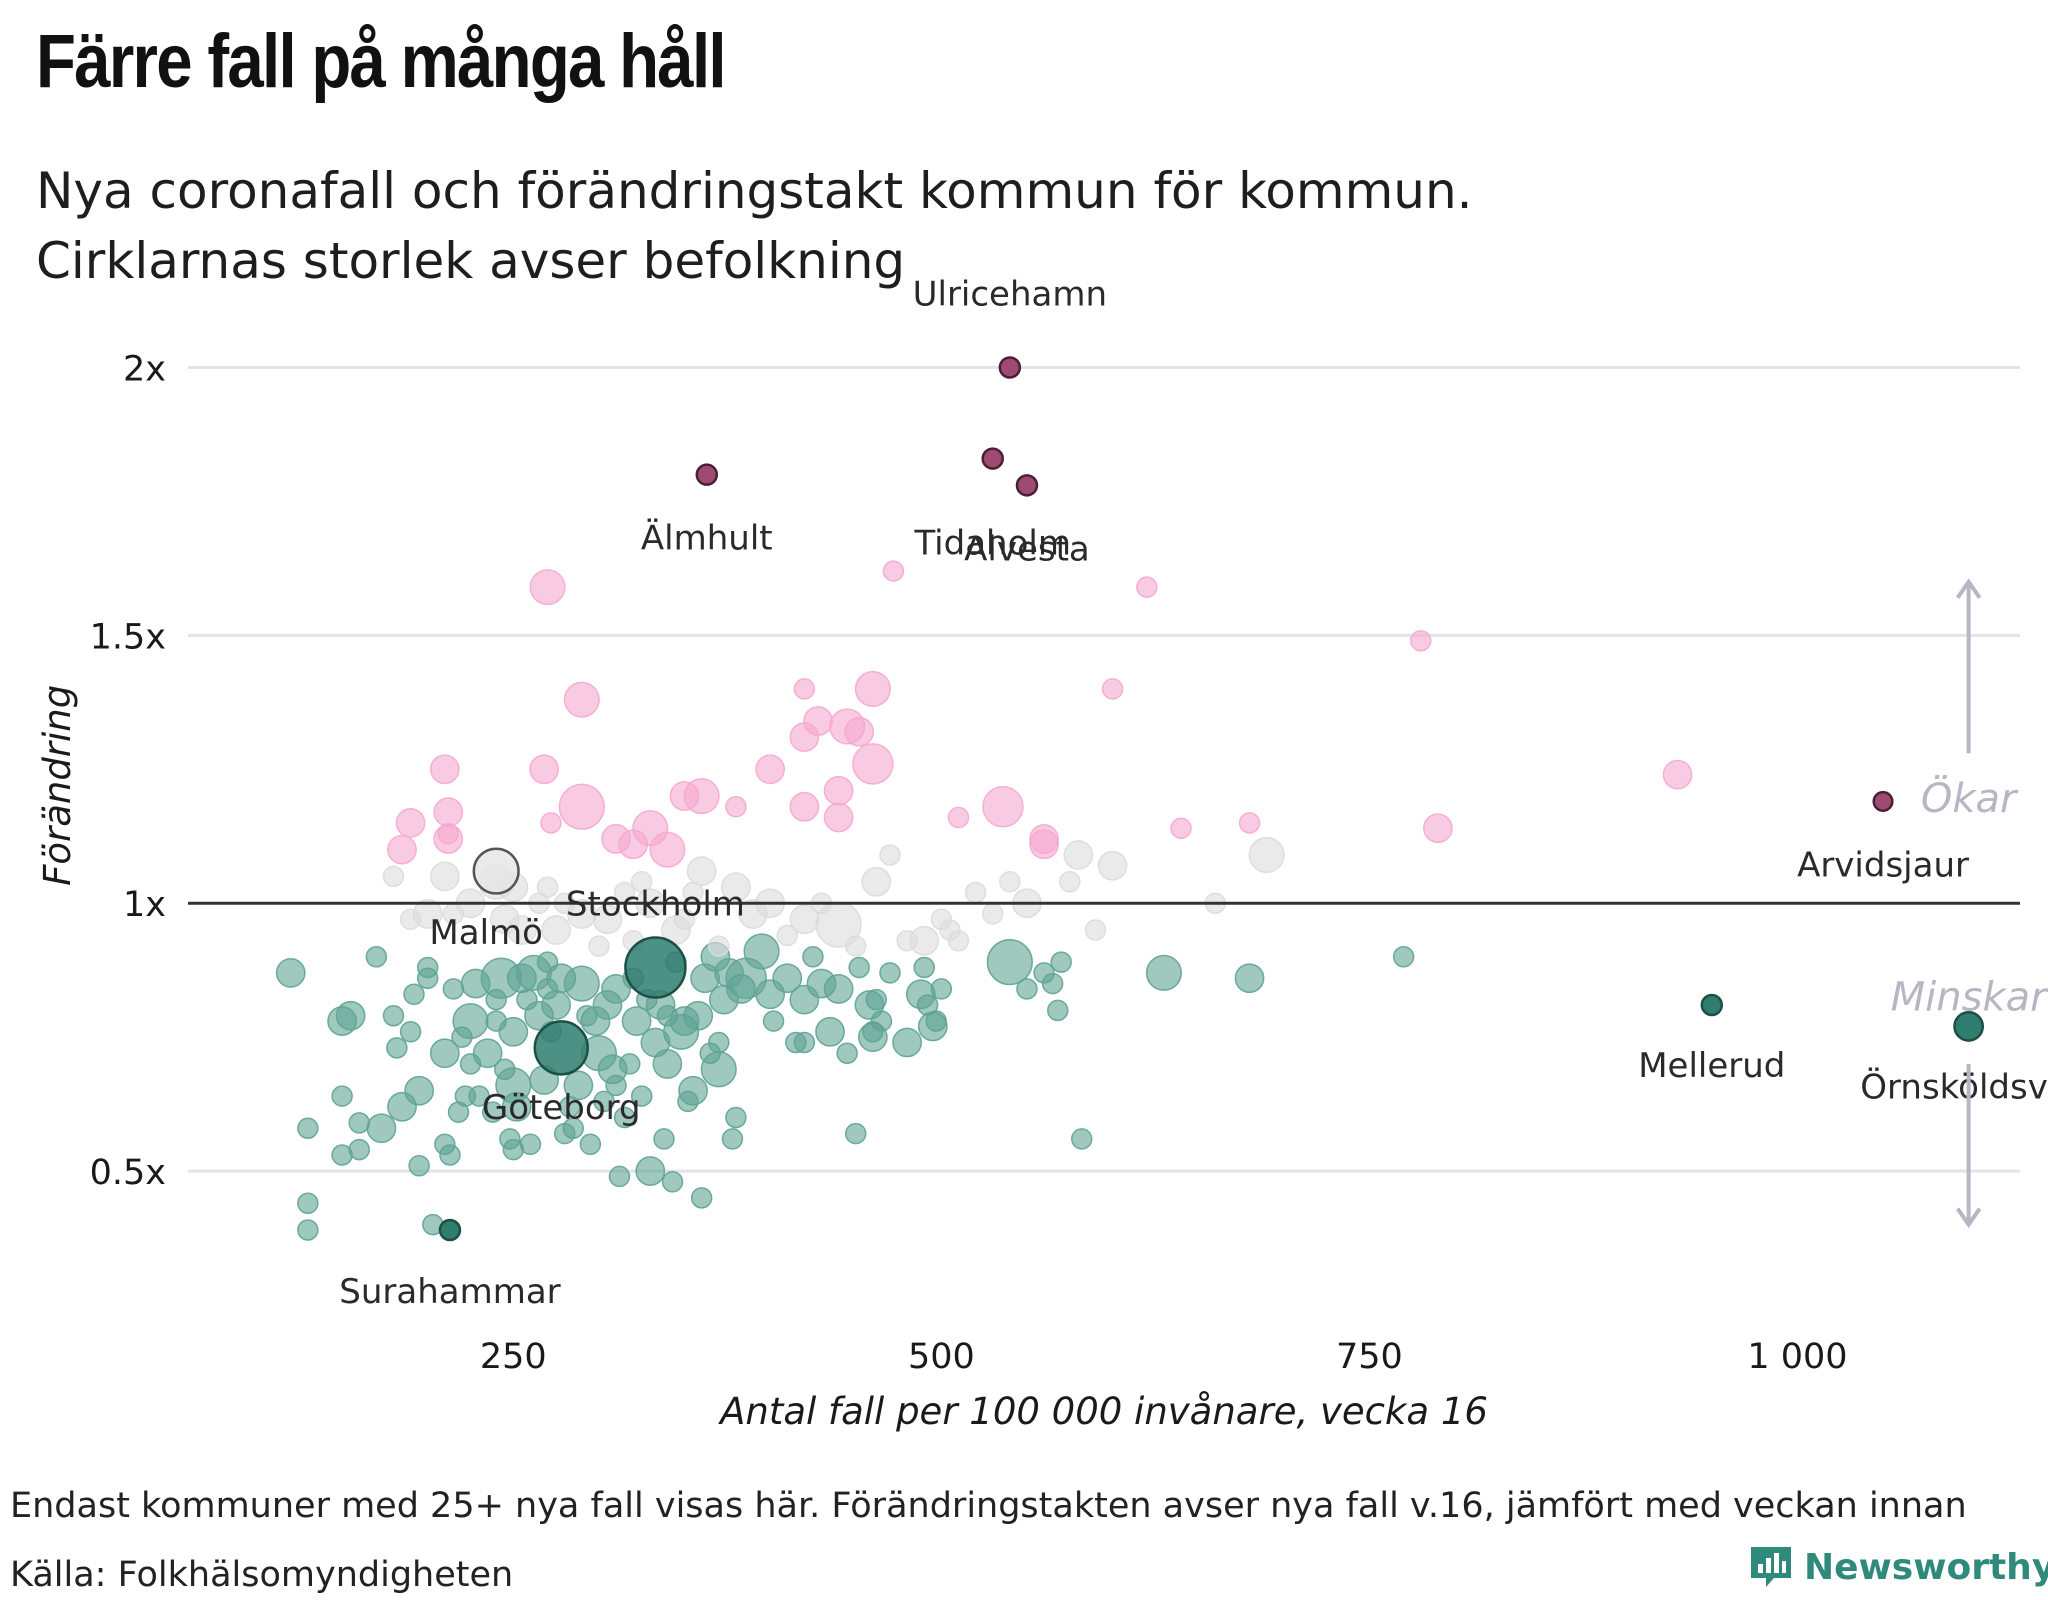 This screenshot has width=2048, height=1600. Describe the element at coordinates (1926, 1567) in the screenshot. I see `brand-name: Newsworthy` at that location.